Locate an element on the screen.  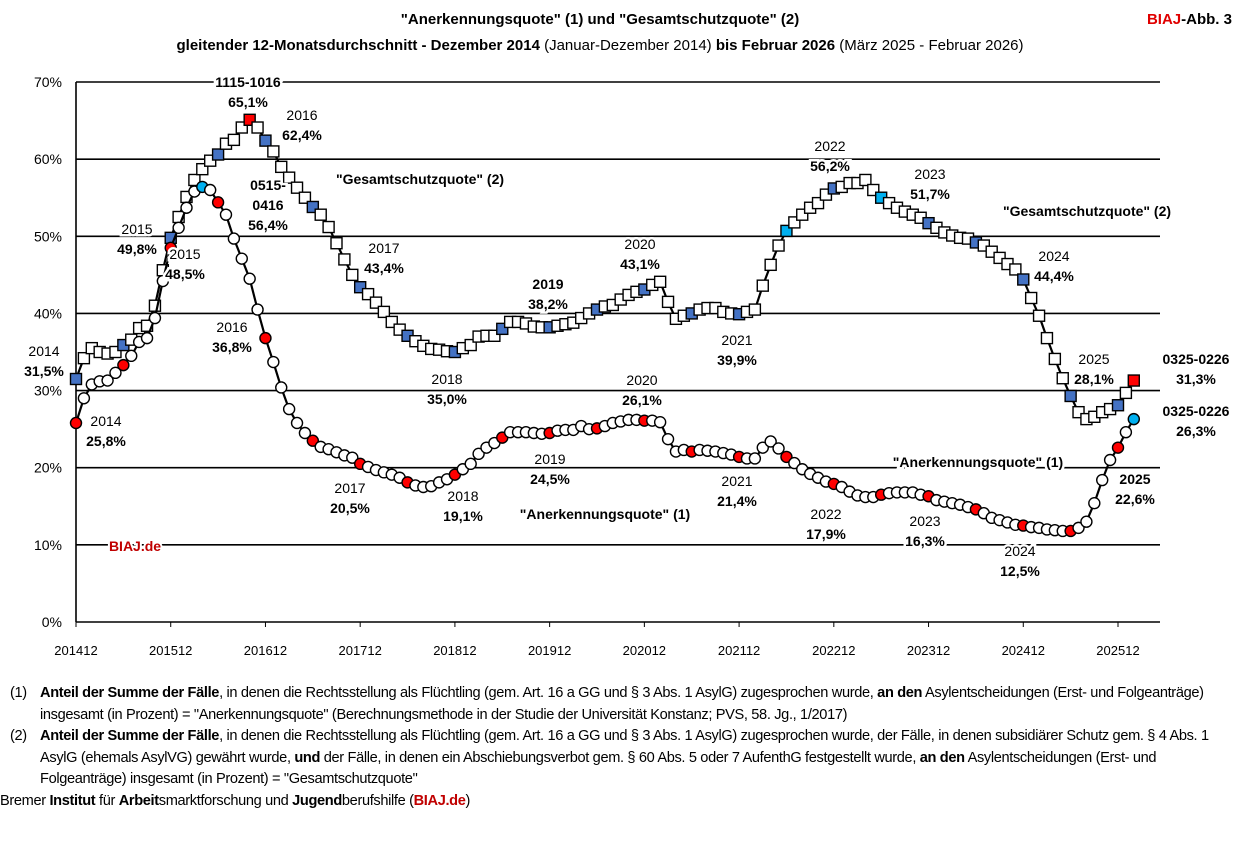
credit-segment: berufshilfe ( is located at coordinates (377, 800).